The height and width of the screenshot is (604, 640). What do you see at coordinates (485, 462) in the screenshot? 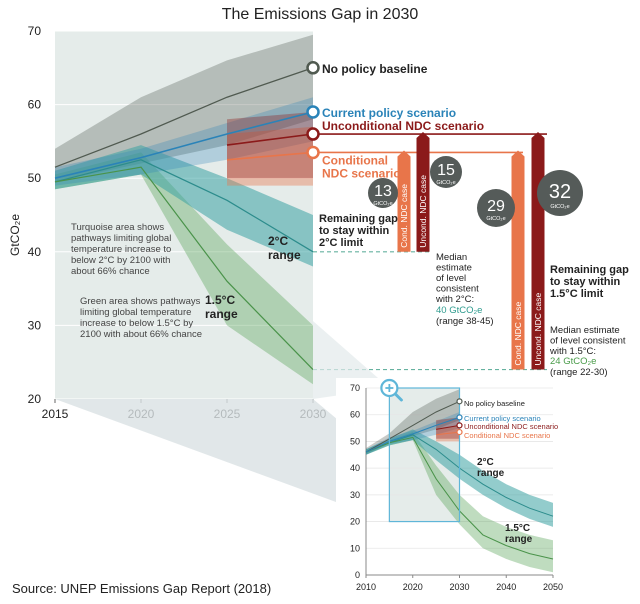
I see `inset-label-2c: 2°C` at bounding box center [485, 462].